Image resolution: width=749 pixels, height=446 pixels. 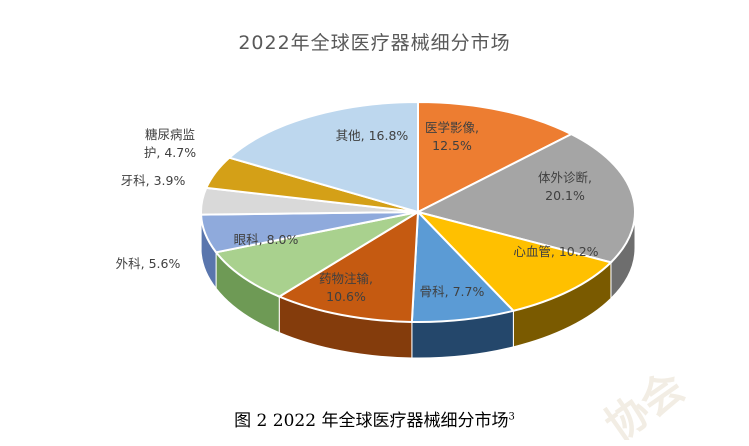 What do you see at coordinates (148, 263) in the screenshot?
I see `slice-label-7: 外科, 5.6%` at bounding box center [148, 263].